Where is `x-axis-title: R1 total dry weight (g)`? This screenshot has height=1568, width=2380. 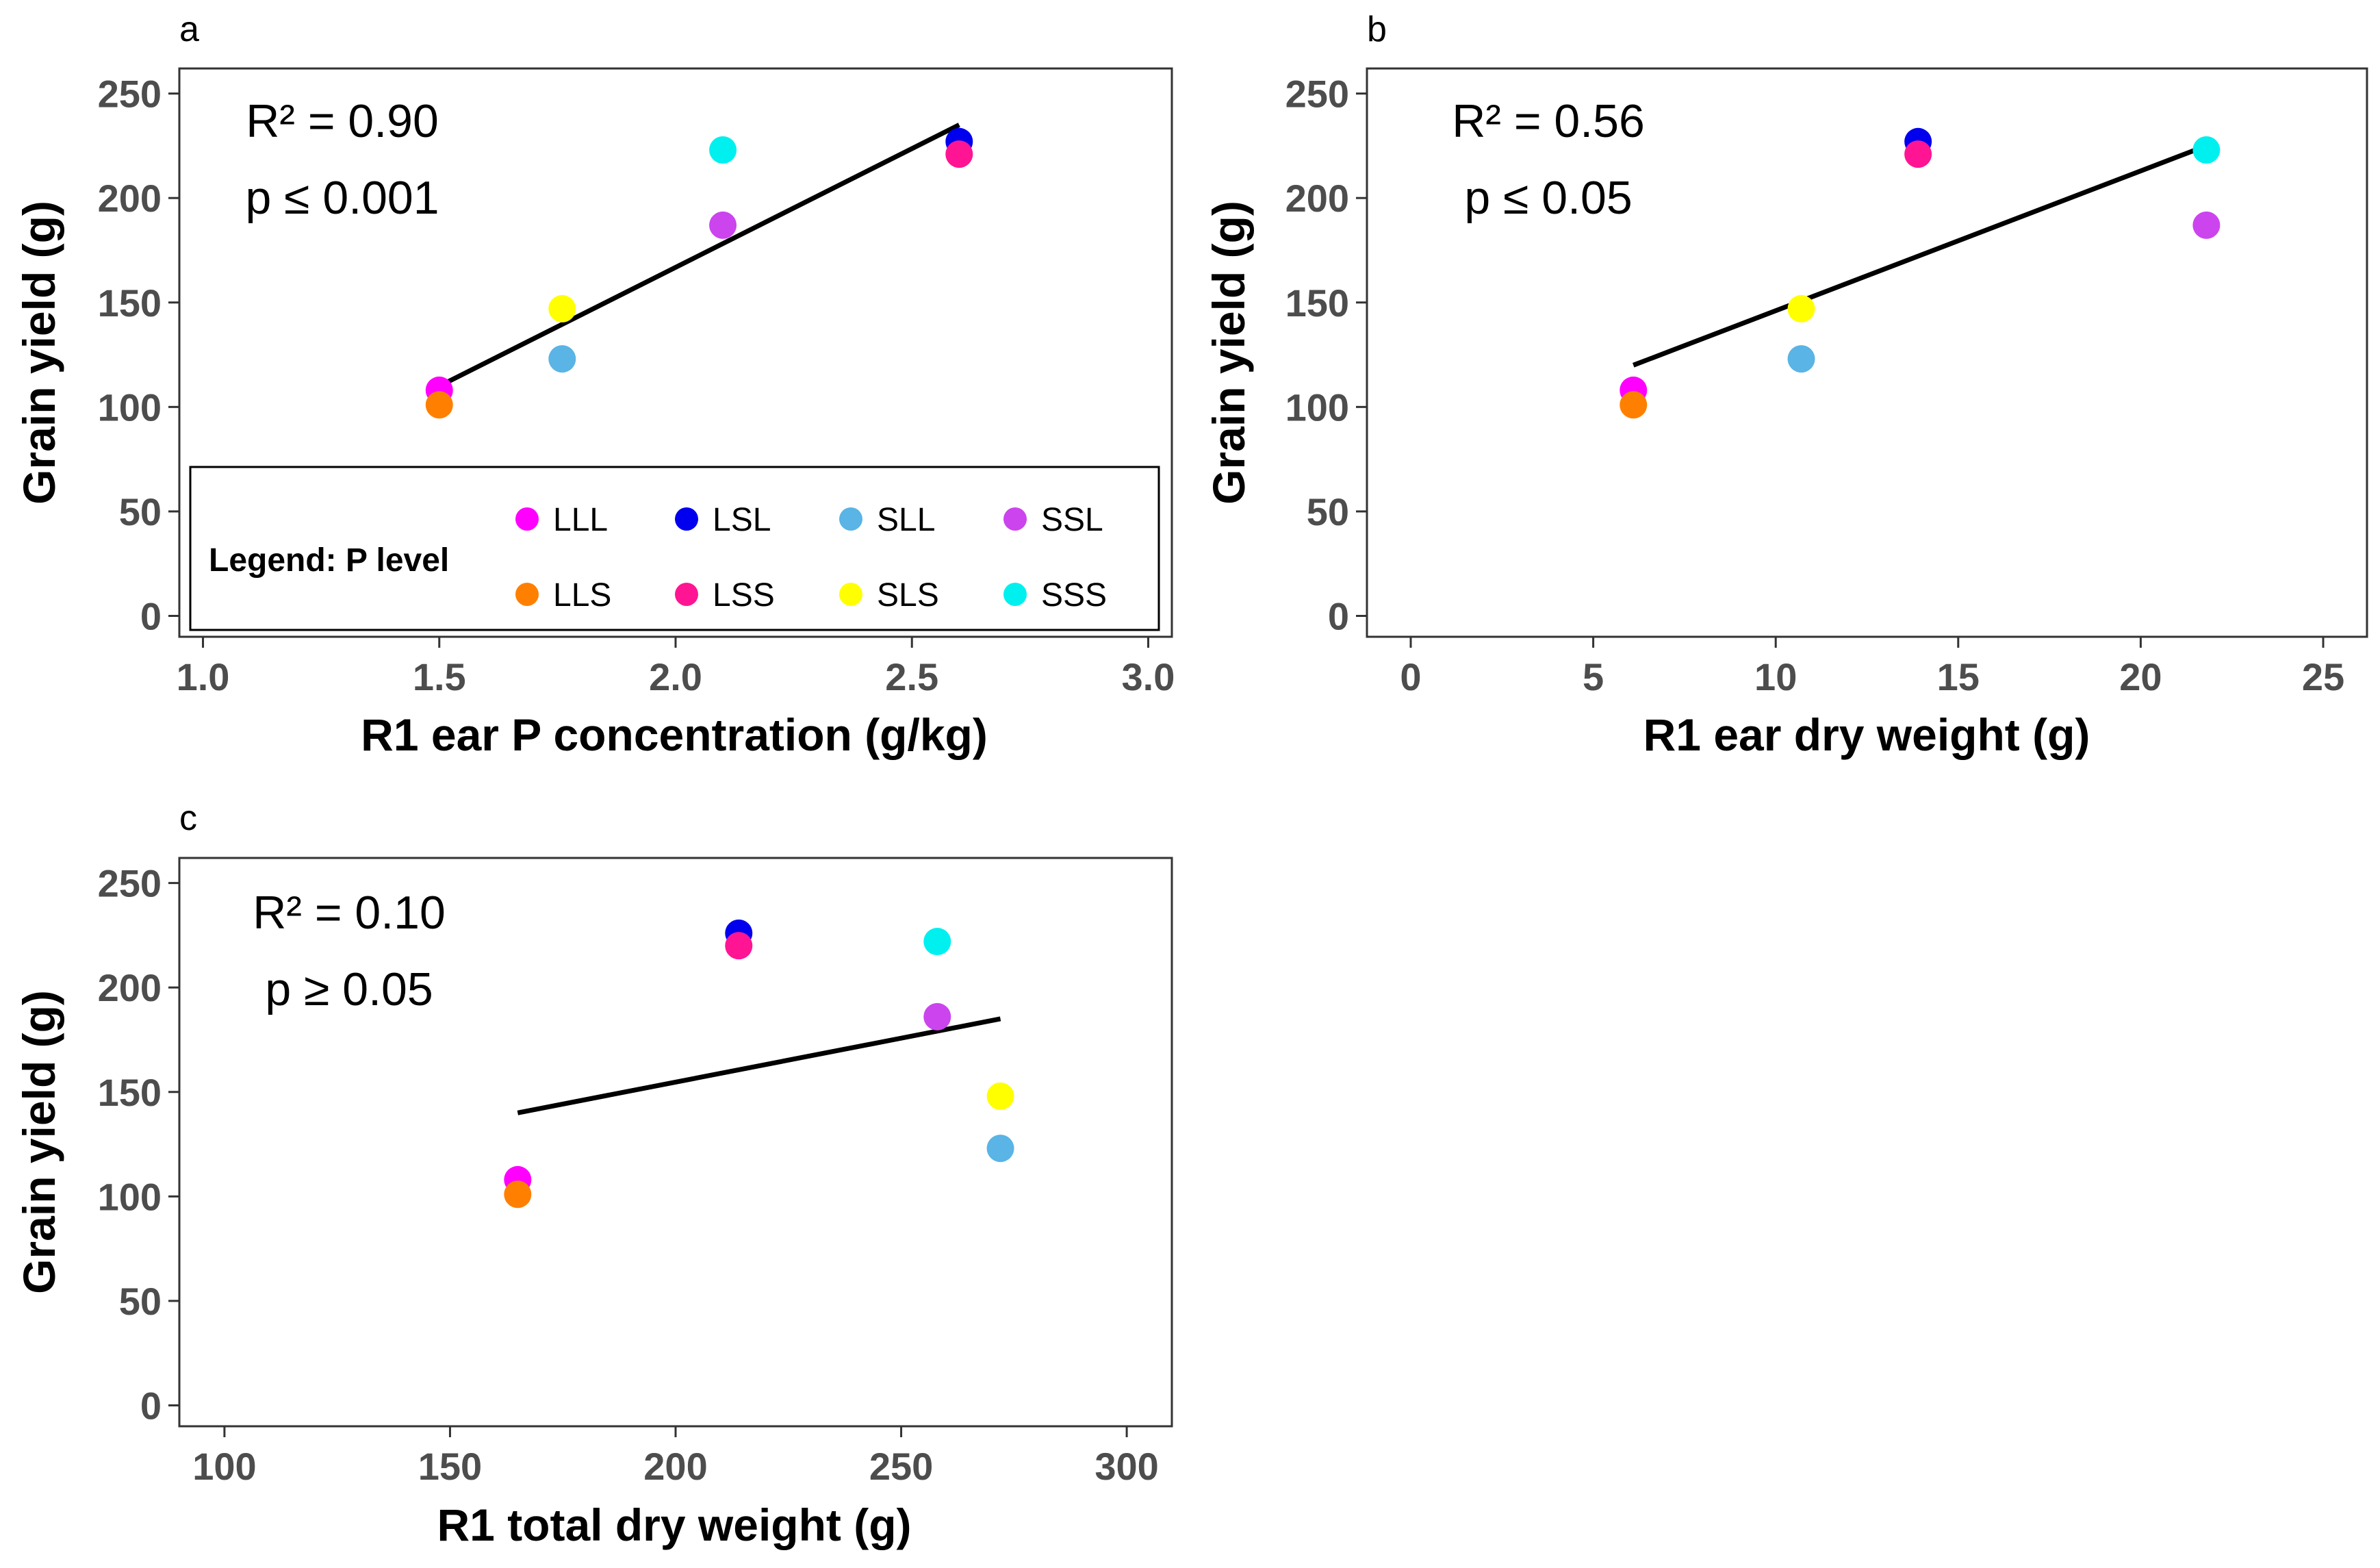 x-axis-title: R1 total dry weight (g) is located at coordinates (674, 1525).